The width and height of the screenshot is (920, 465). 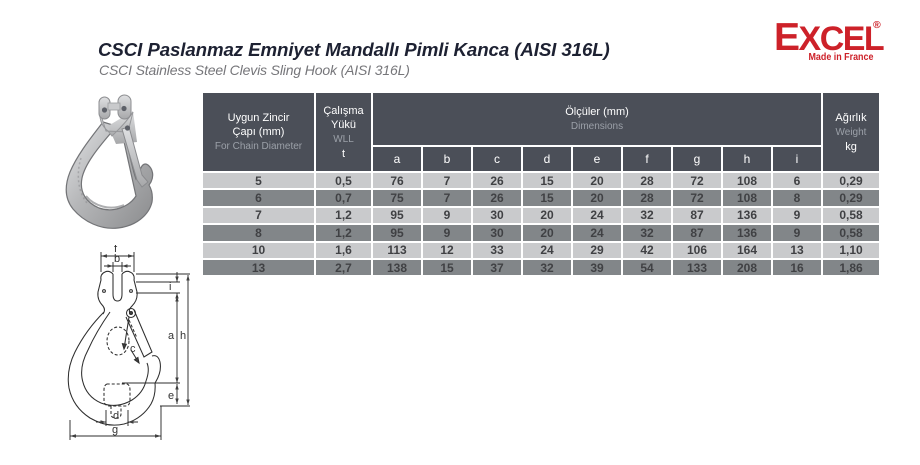 I want to click on svg-text: a, so click(x=171, y=336).